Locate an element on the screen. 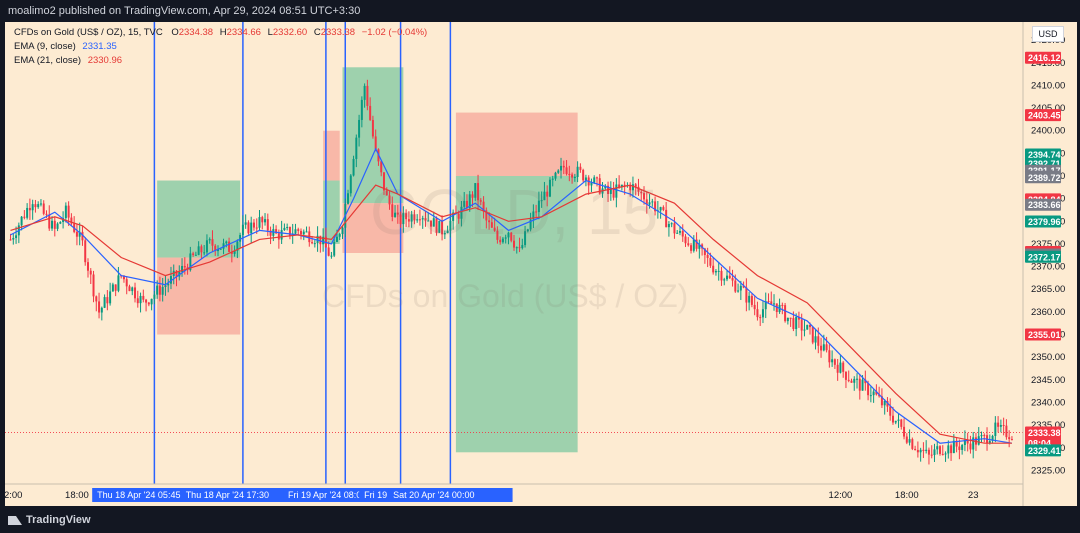 Image resolution: width=1080 pixels, height=533 pixels. price-label-12: 2372.17 is located at coordinates (1044, 257).